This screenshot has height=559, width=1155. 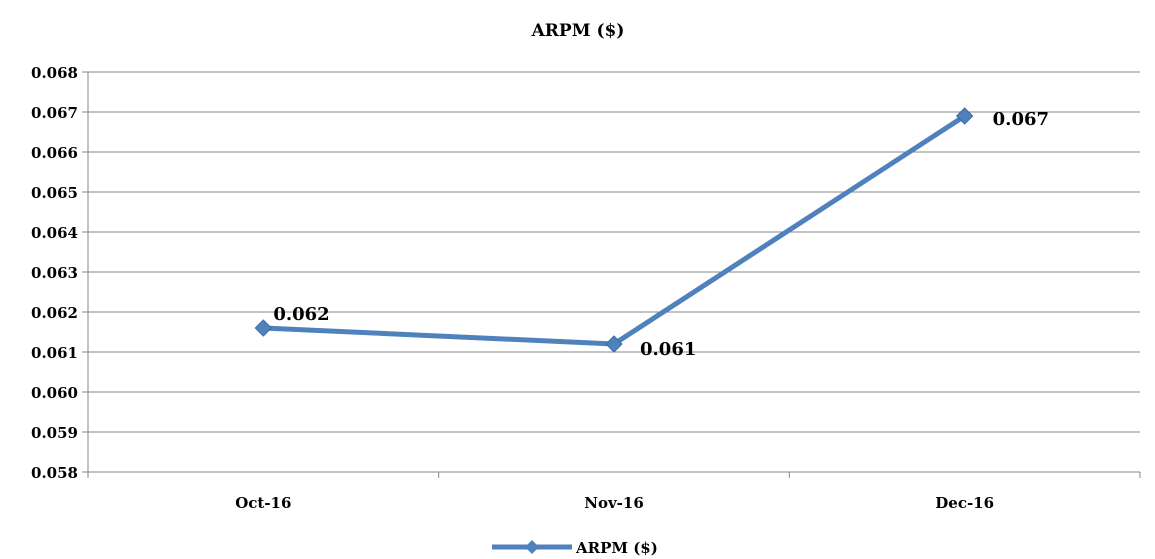 I want to click on x-tick-label: Nov-16, so click(x=614, y=503).